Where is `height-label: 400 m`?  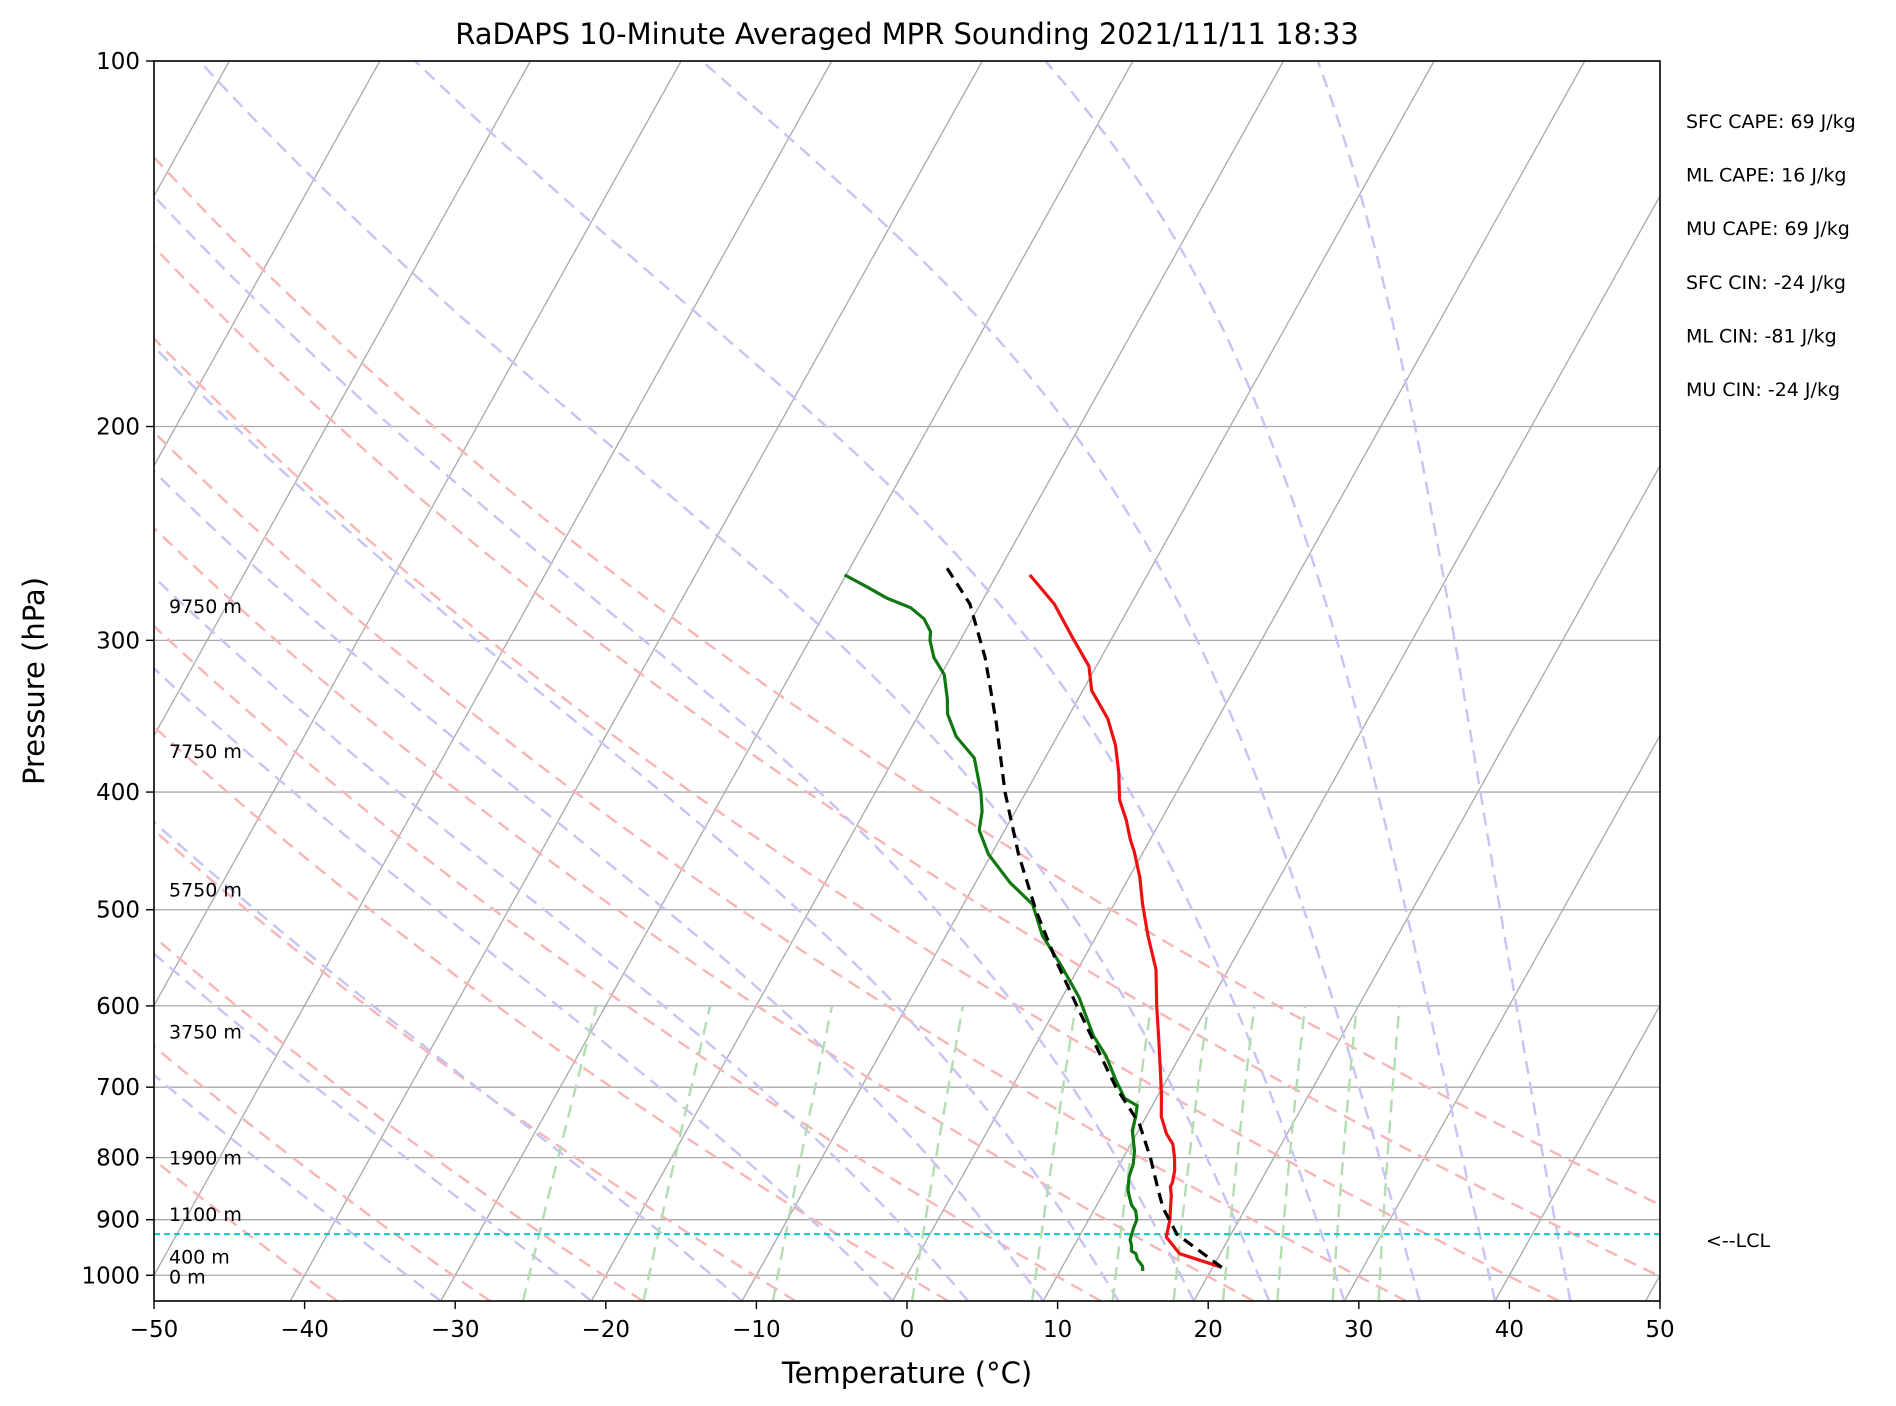
height-label: 400 m is located at coordinates (199, 1257).